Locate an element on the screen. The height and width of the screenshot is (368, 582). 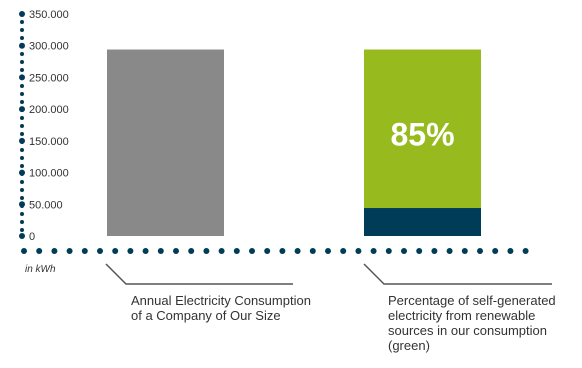
x-axis is located at coordinates (275, 251).